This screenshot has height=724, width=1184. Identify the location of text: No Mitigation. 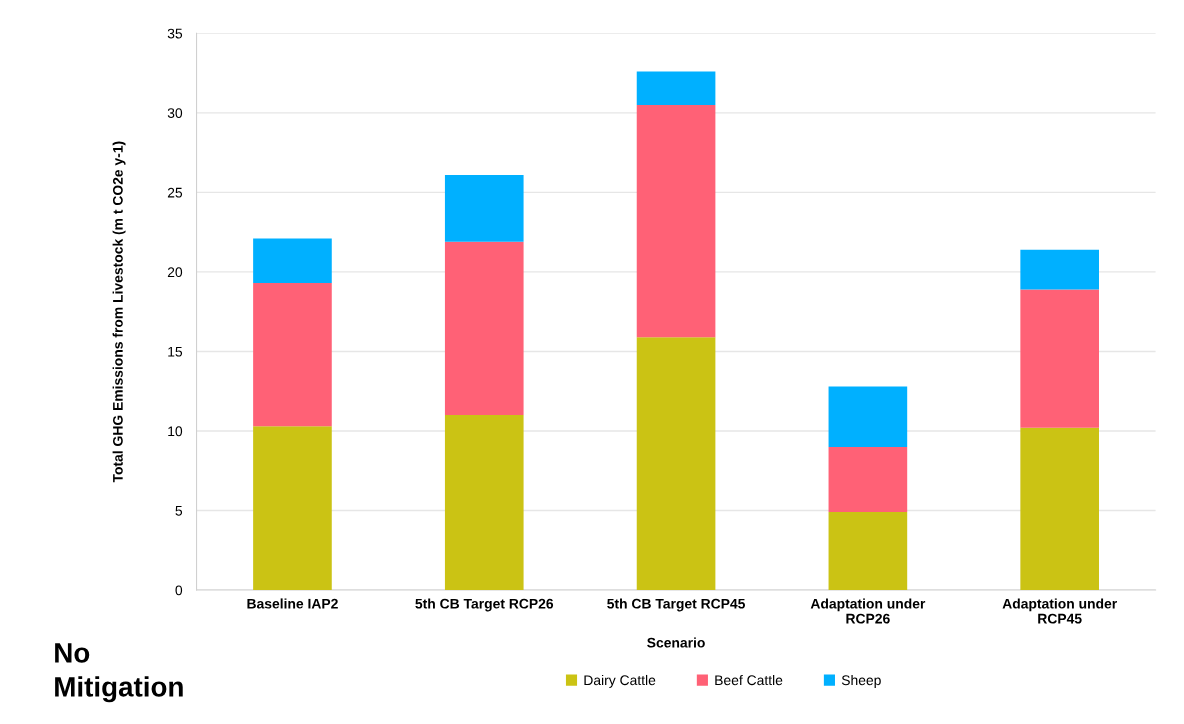
(119, 673).